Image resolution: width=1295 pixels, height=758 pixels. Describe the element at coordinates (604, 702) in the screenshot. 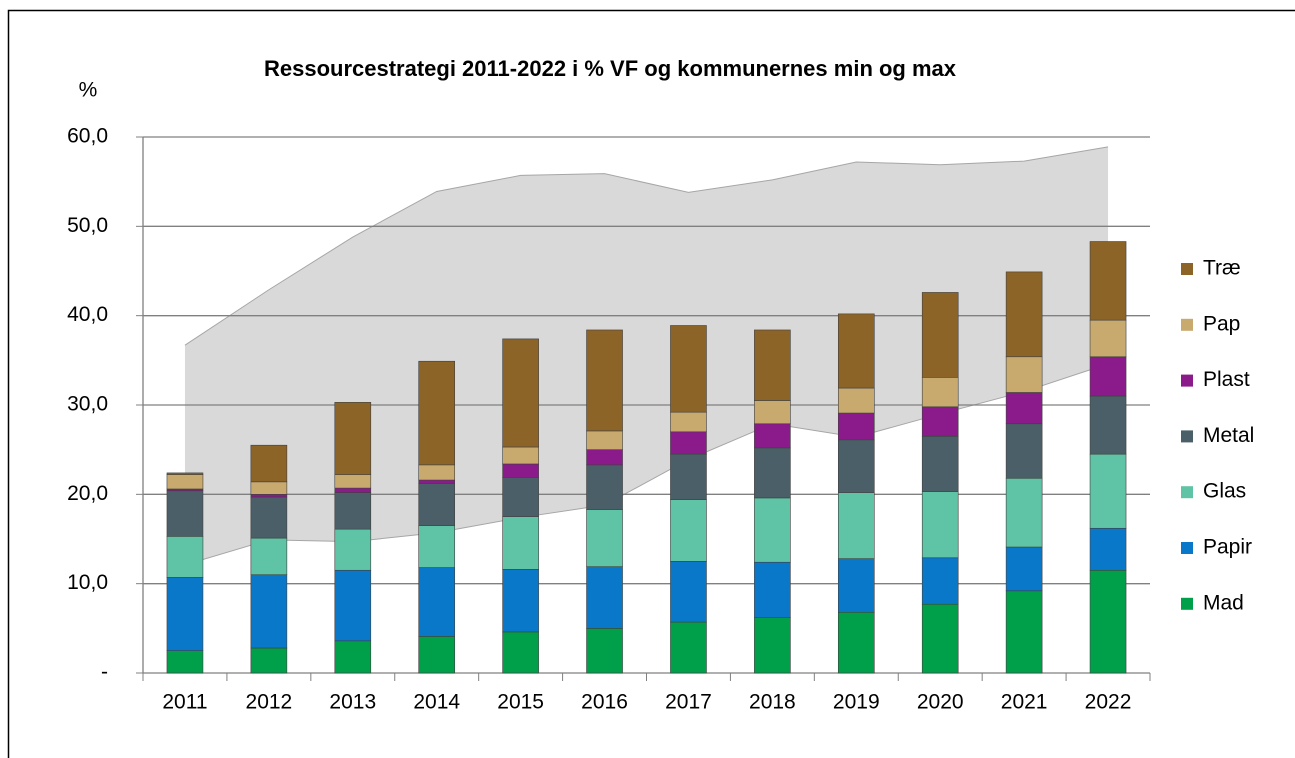

I see `x-tick-label: 2016` at that location.